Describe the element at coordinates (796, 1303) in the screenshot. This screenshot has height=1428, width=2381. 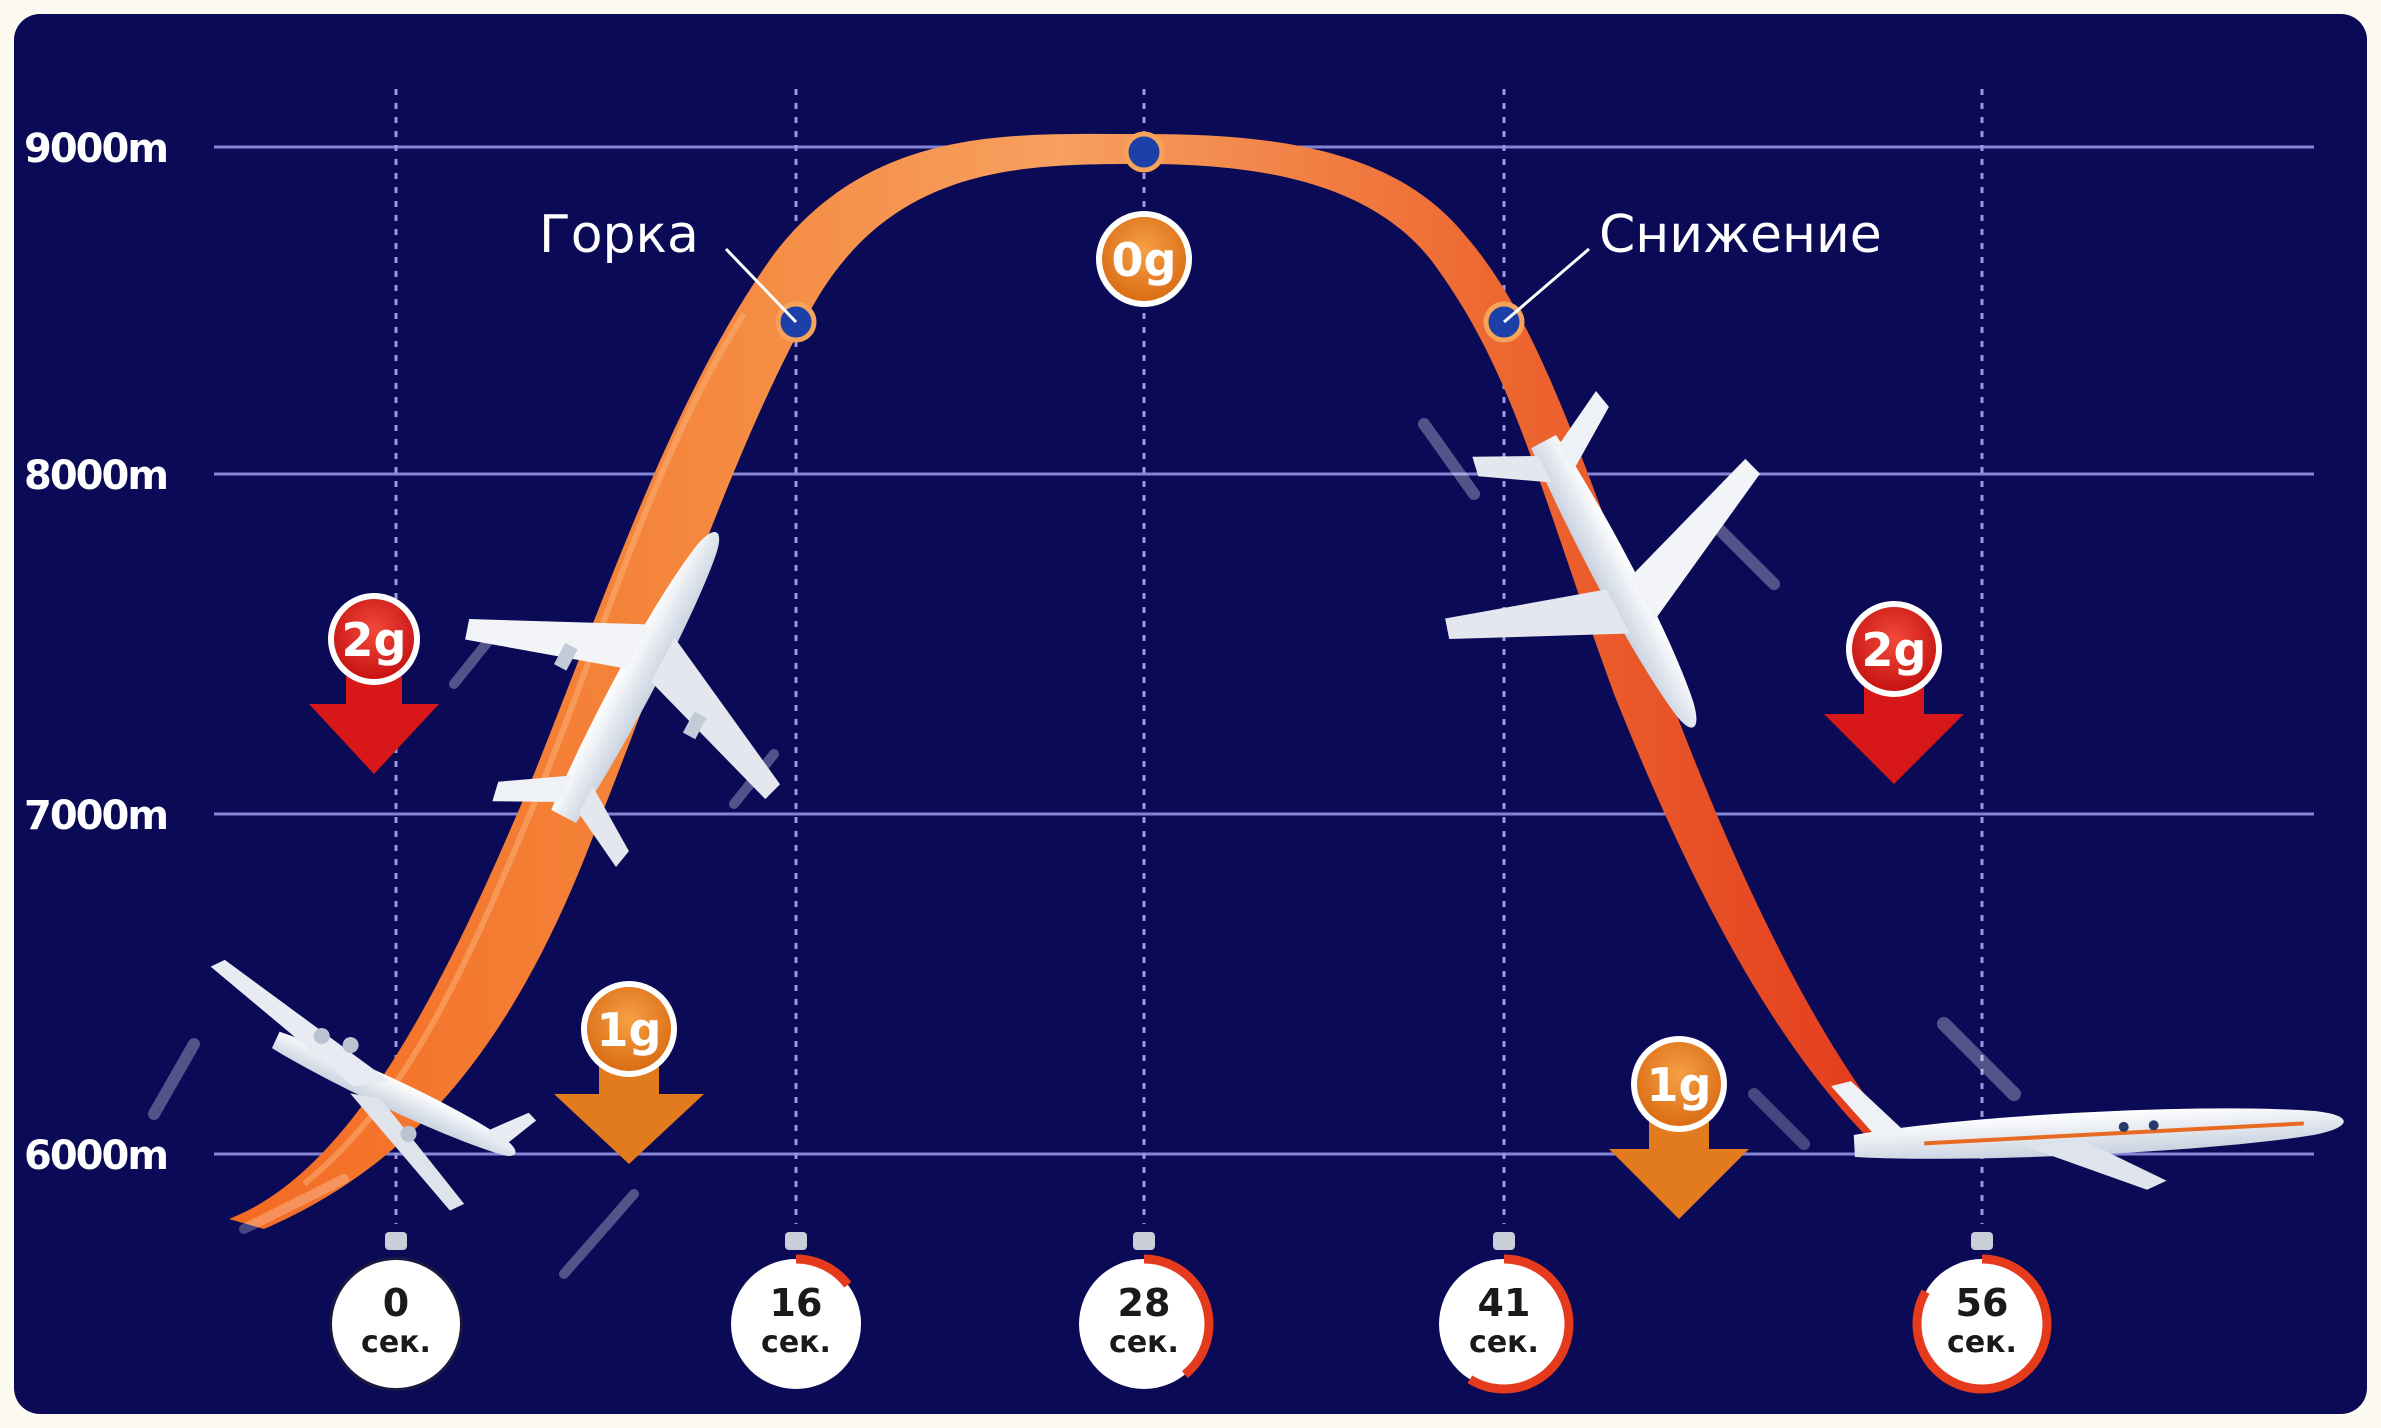
I see `timer-16-value: 16` at that location.